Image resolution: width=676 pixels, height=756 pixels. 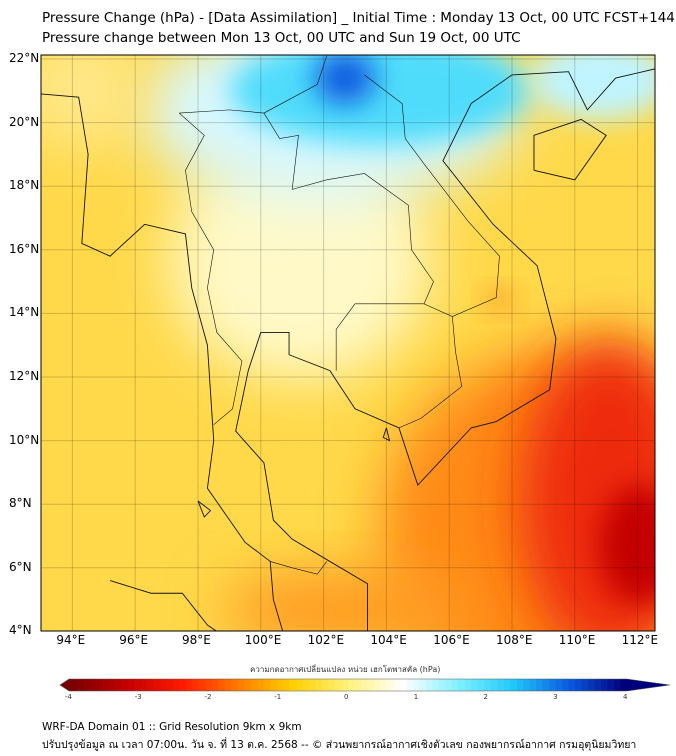 What do you see at coordinates (346, 697) in the screenshot?
I see `colorbar-tick-label: 0` at bounding box center [346, 697].